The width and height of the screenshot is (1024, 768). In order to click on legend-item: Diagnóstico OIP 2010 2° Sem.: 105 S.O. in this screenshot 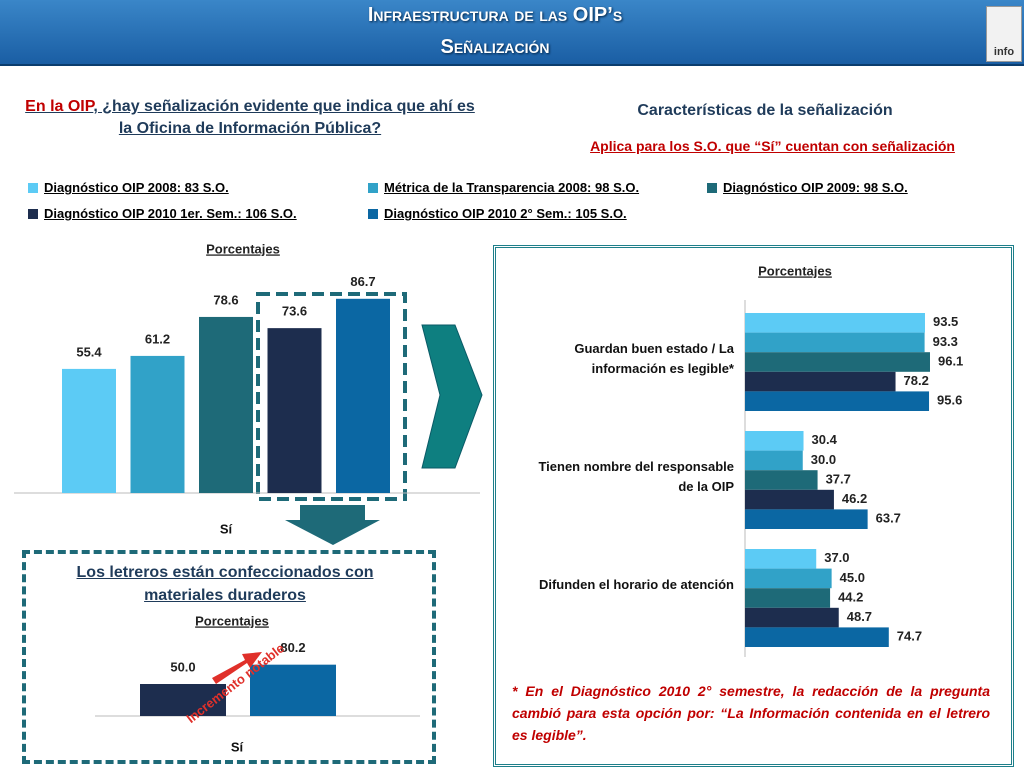, I will do `click(497, 213)`.